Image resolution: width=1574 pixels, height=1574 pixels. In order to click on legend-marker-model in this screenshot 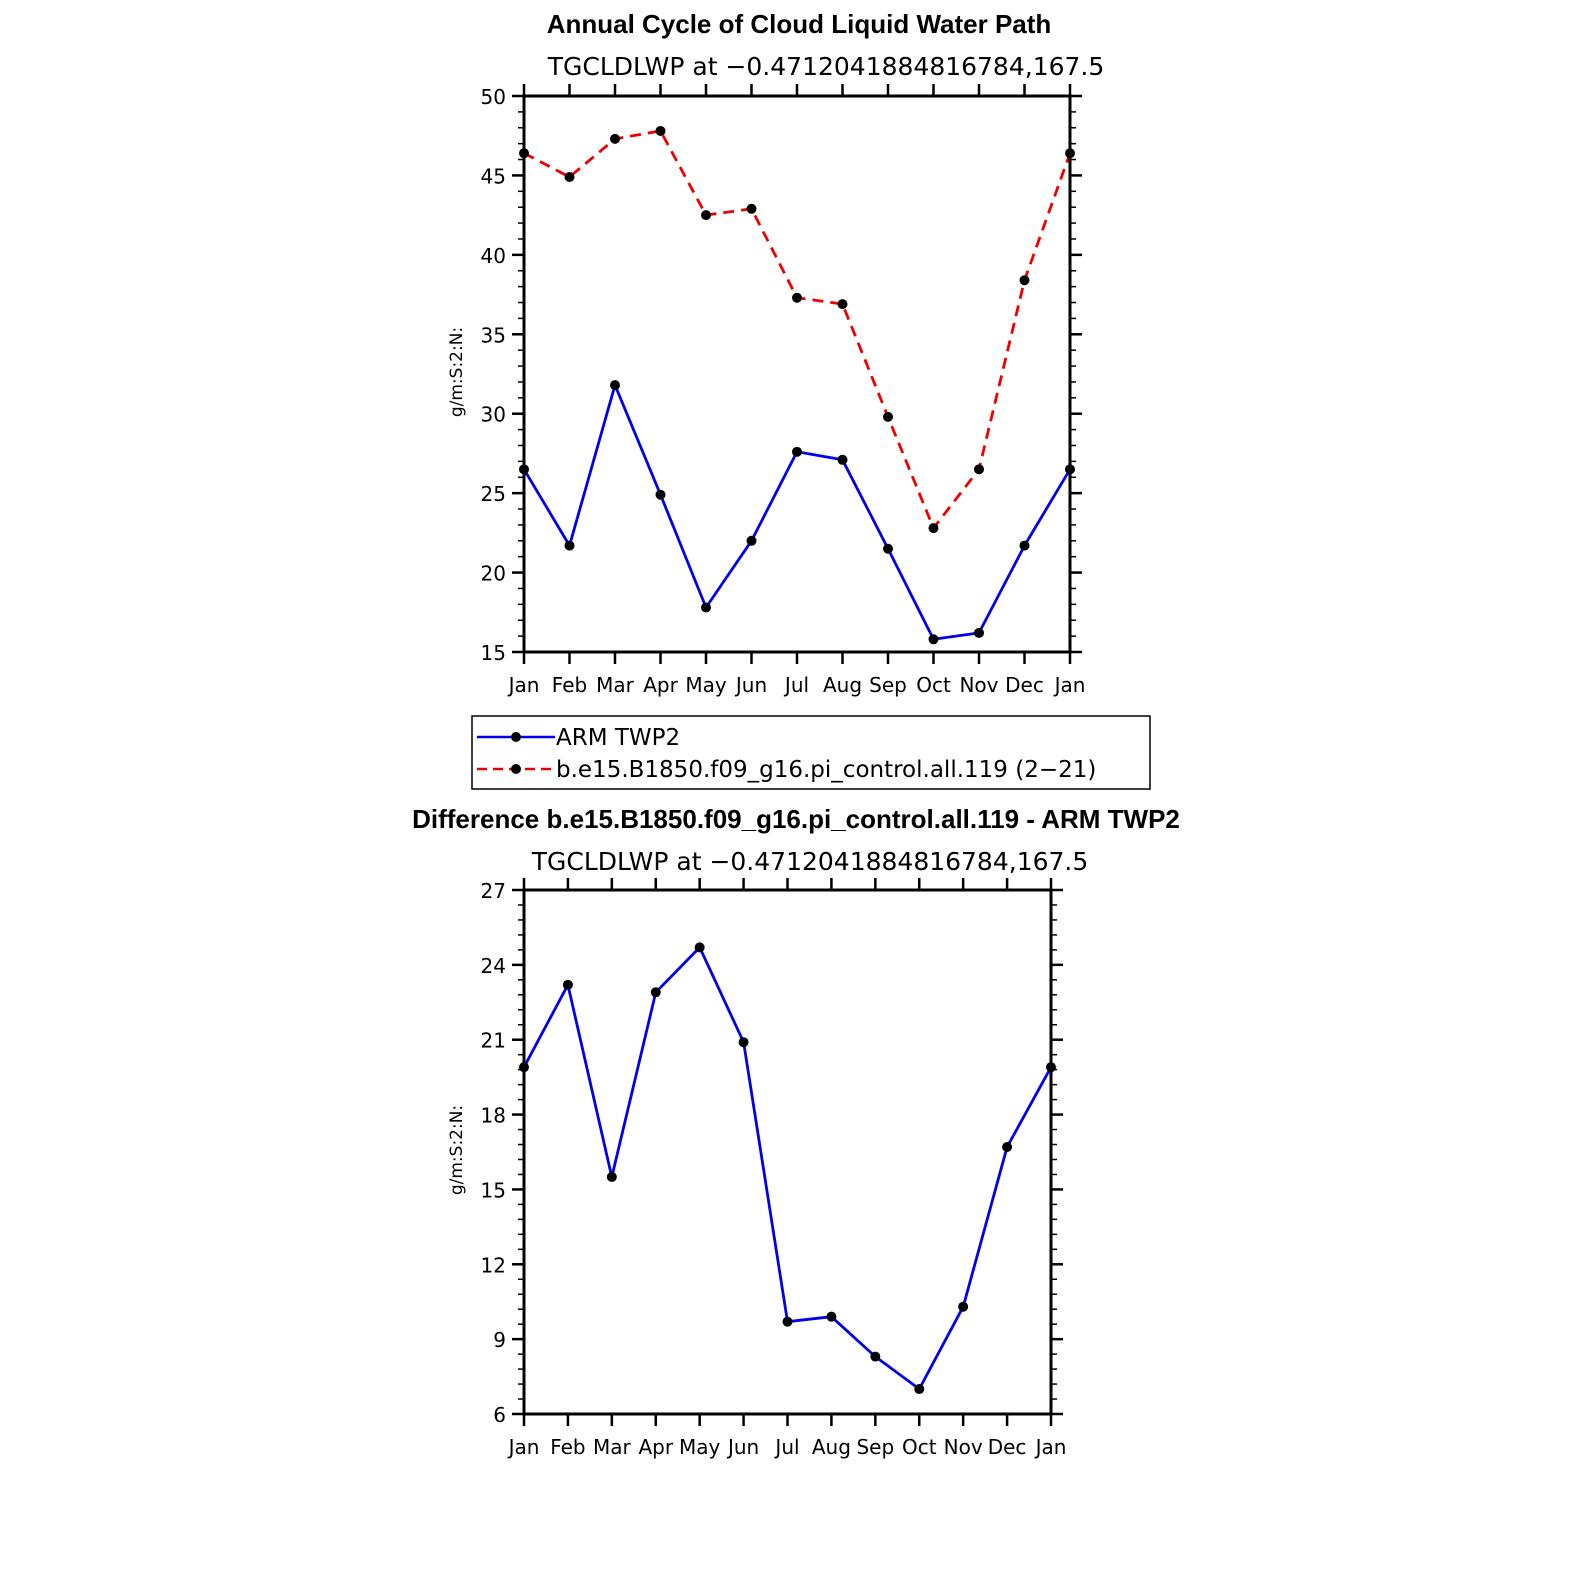, I will do `click(516, 769)`.